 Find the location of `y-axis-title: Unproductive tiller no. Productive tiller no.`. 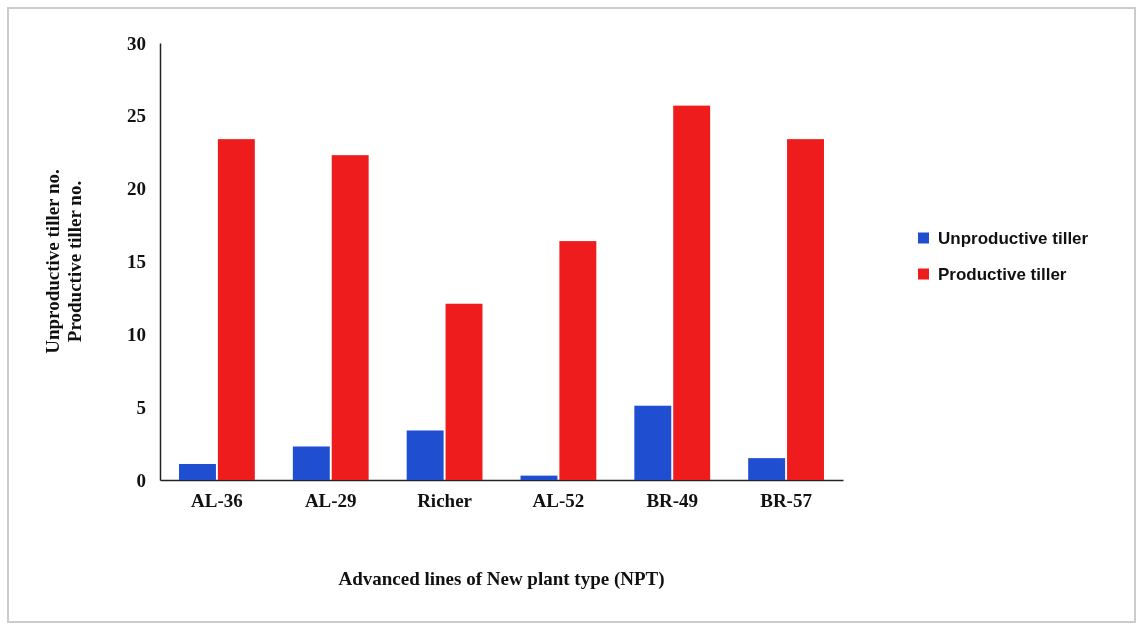

y-axis-title: Unproductive tiller no. Productive tiller no. is located at coordinates (63, 261).